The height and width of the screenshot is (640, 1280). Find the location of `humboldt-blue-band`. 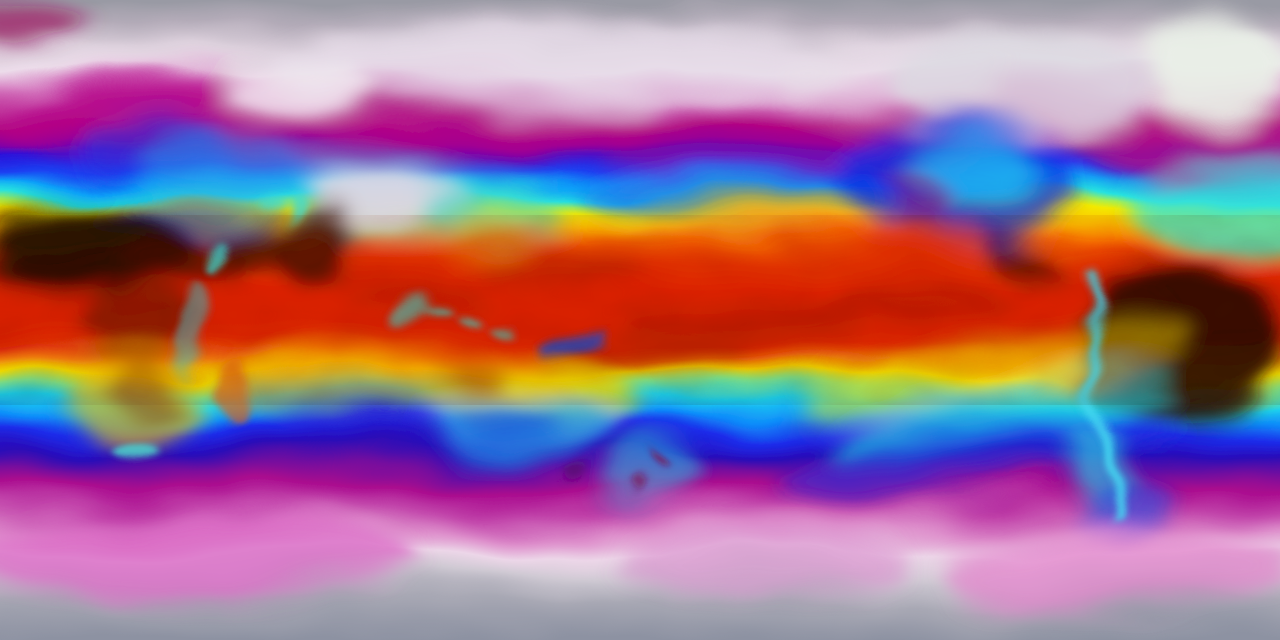

humboldt-blue-band is located at coordinates (975, 455).